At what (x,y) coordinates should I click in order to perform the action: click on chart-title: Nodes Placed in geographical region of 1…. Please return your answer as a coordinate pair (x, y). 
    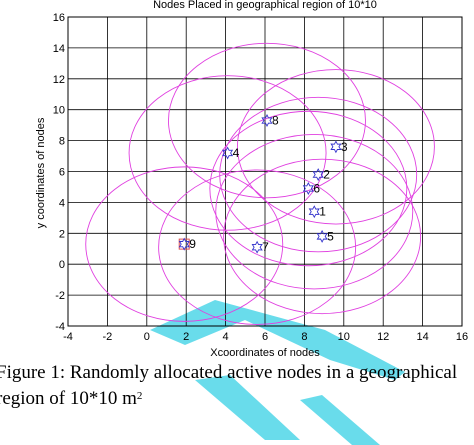
    Looking at the image, I should click on (265, 5).